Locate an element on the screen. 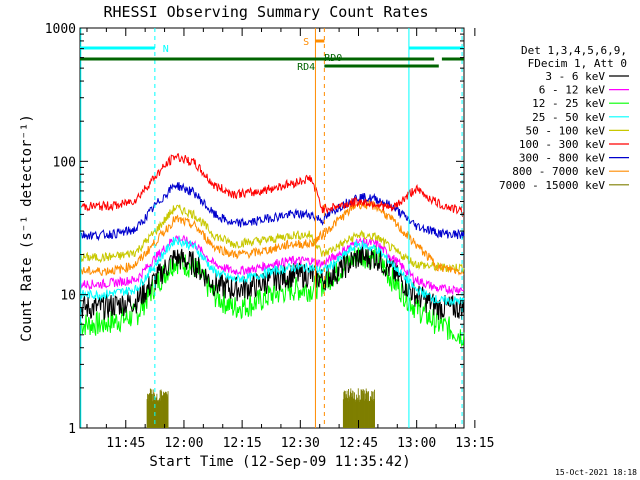 Image resolution: width=640 pixels, height=480 pixels. legend-label: 6 - 12 keV is located at coordinates (572, 90).